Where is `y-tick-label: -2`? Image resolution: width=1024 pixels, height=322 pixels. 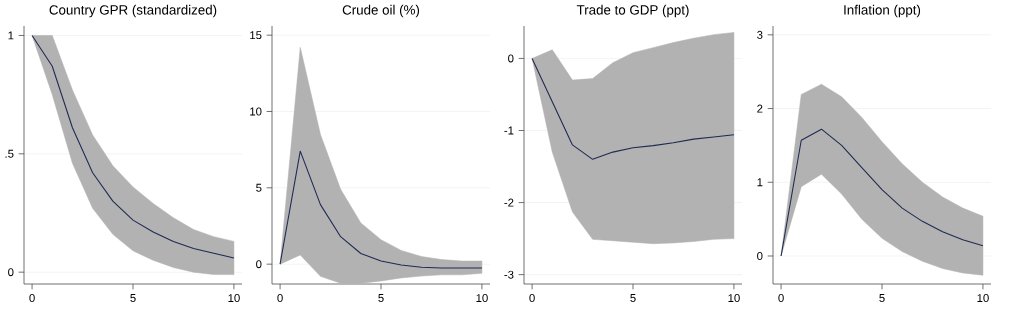
y-tick-label: -2 is located at coordinates (509, 202).